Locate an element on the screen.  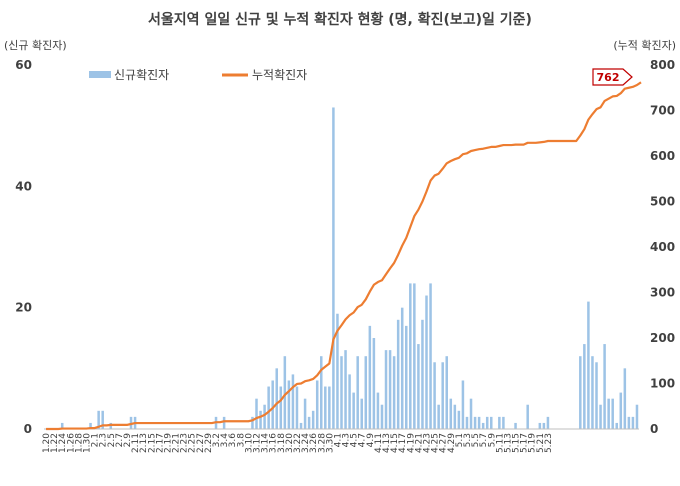
annotation-callout: 762 is located at coordinates (612, 77).